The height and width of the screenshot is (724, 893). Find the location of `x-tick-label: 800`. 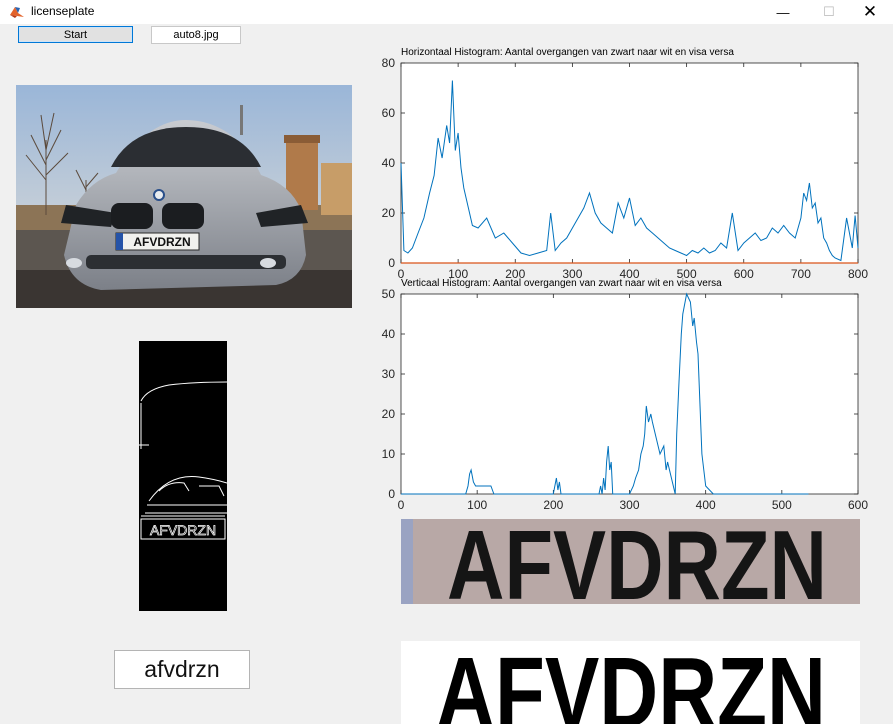

x-tick-label: 800 is located at coordinates (858, 274).